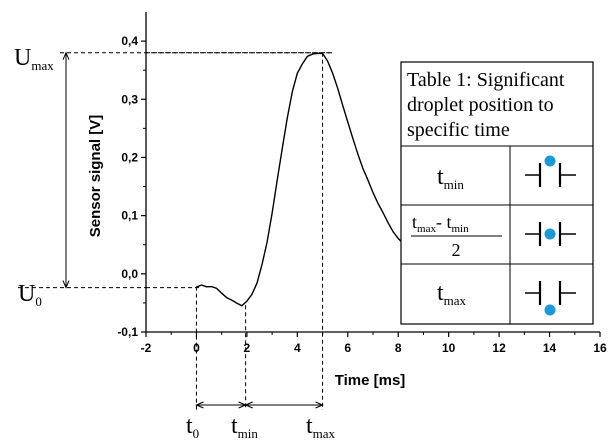 This screenshot has height=441, width=613. What do you see at coordinates (199, 405) in the screenshot?
I see `t0-tmin-arrow-head-left` at bounding box center [199, 405].